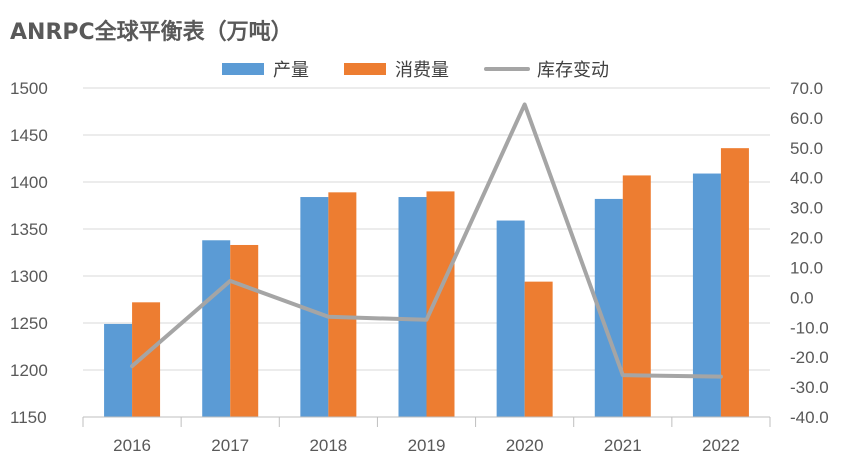  I want to click on left-axis-tick-label: 1250, so click(29, 323).